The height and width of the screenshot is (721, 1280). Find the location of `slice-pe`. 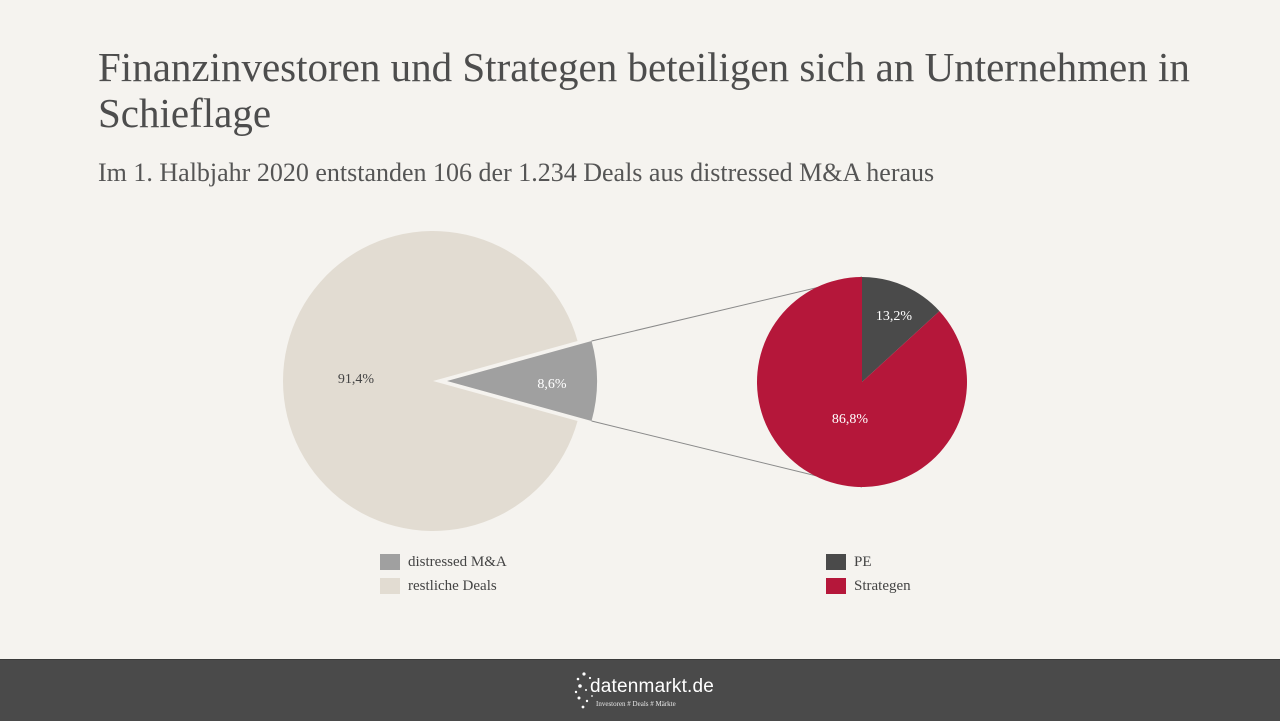

slice-pe is located at coordinates (901, 329).